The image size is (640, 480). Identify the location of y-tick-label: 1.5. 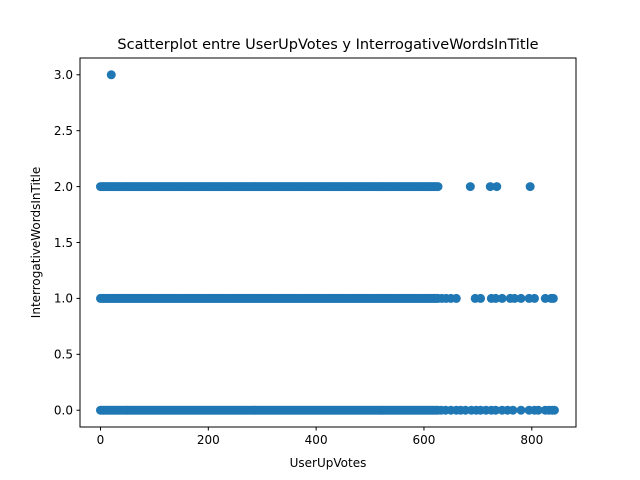
(63, 243).